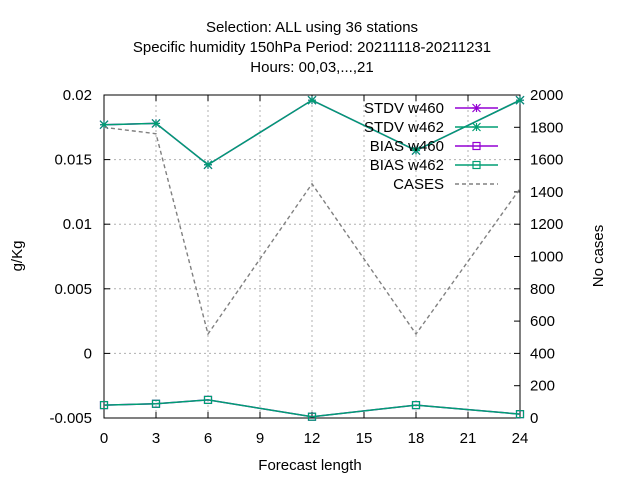 The image size is (640, 480). I want to click on title-line: Selection: ALL using 36 stations, so click(312, 27).